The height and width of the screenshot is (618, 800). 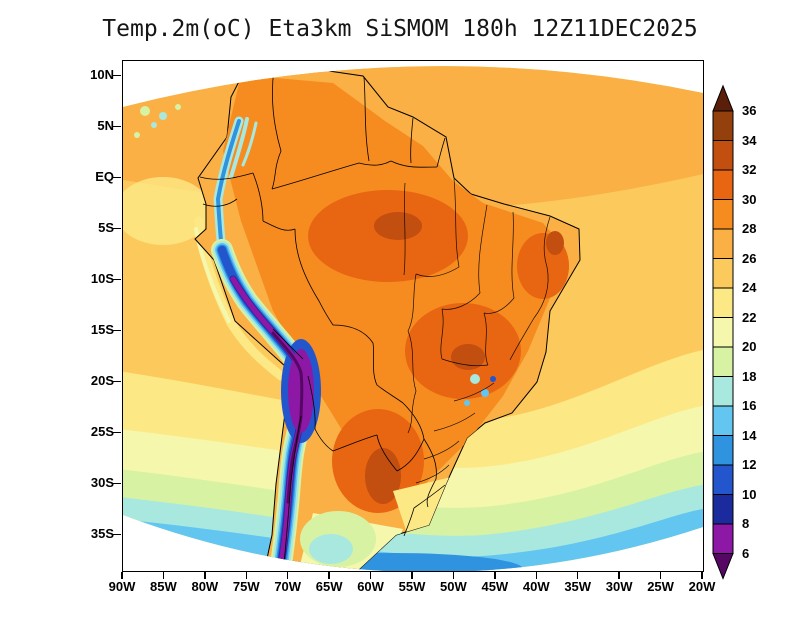 What do you see at coordinates (331, 549) in the screenshot?
I see `patagonia-cold-core` at bounding box center [331, 549].